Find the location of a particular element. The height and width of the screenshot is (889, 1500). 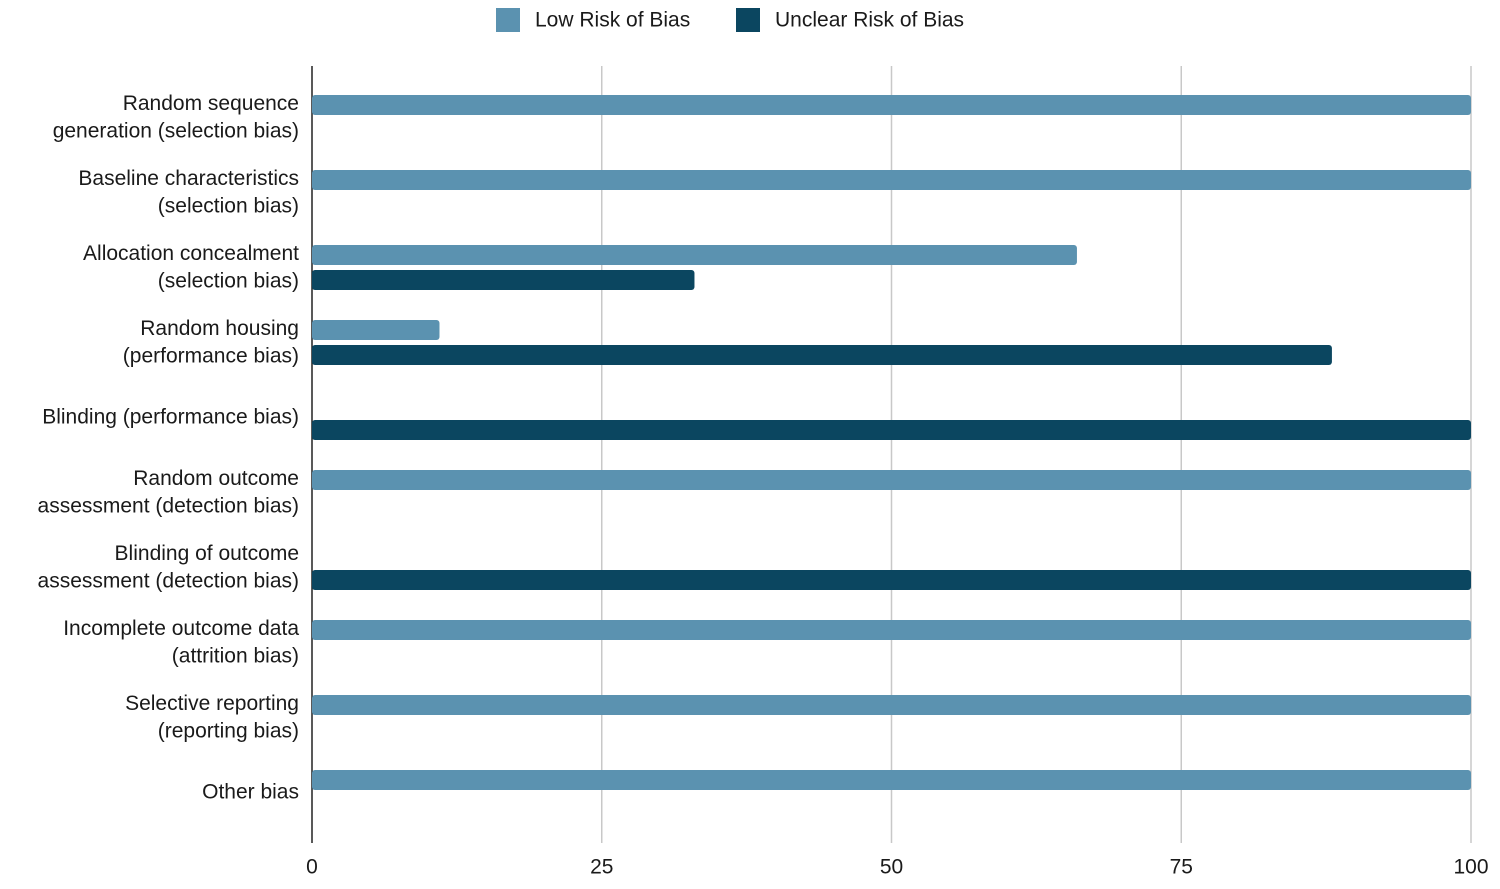

y-tick-label-line: (performance bias) is located at coordinates (211, 355).